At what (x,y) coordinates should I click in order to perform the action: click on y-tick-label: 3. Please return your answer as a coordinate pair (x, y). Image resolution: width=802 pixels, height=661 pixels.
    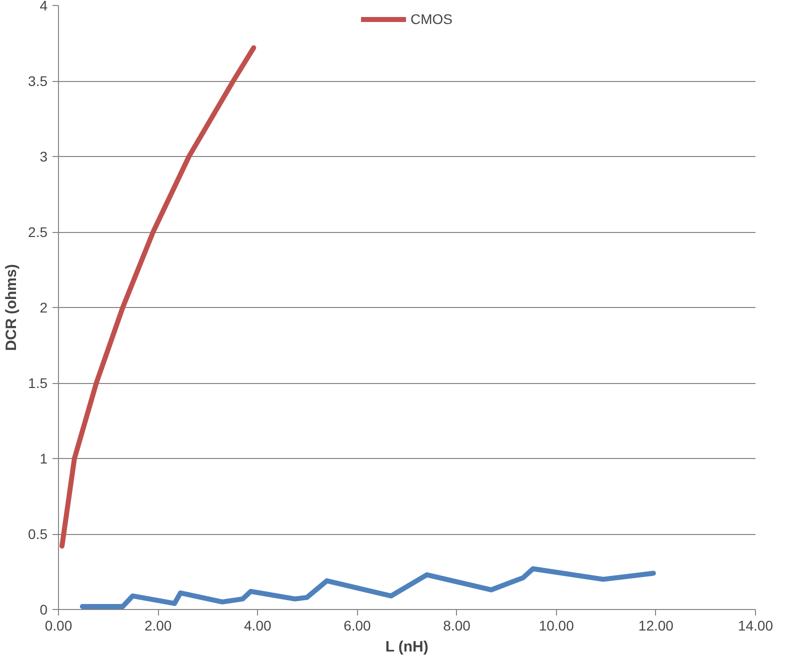
    Looking at the image, I should click on (44, 156).